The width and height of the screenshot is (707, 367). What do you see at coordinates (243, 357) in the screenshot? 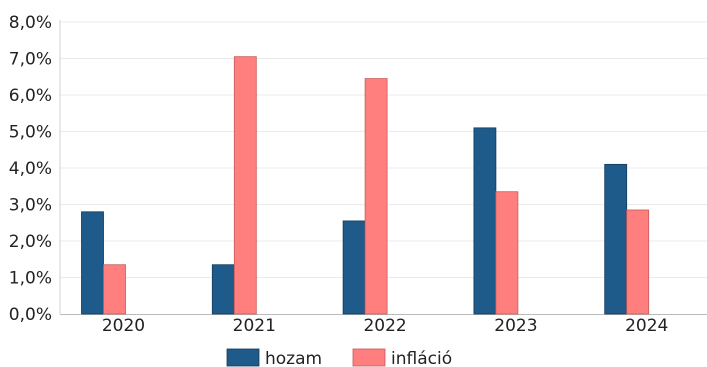
I see `legend-swatch-hozam` at bounding box center [243, 357].